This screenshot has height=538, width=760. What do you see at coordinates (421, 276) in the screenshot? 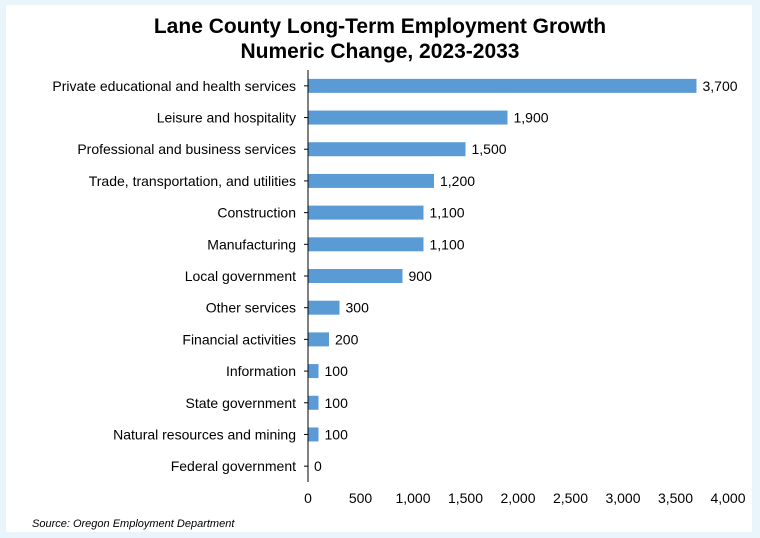
I see `data-label: 900` at bounding box center [421, 276].